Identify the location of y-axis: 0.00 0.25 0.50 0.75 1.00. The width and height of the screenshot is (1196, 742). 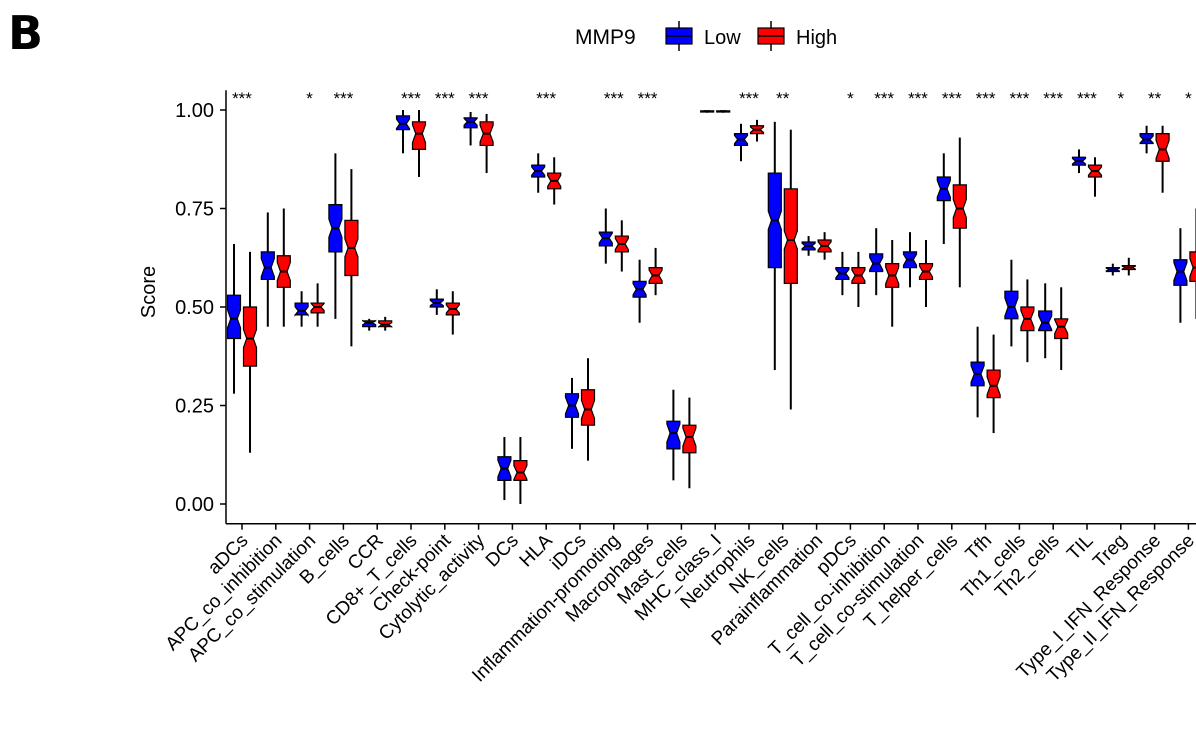
(201, 307).